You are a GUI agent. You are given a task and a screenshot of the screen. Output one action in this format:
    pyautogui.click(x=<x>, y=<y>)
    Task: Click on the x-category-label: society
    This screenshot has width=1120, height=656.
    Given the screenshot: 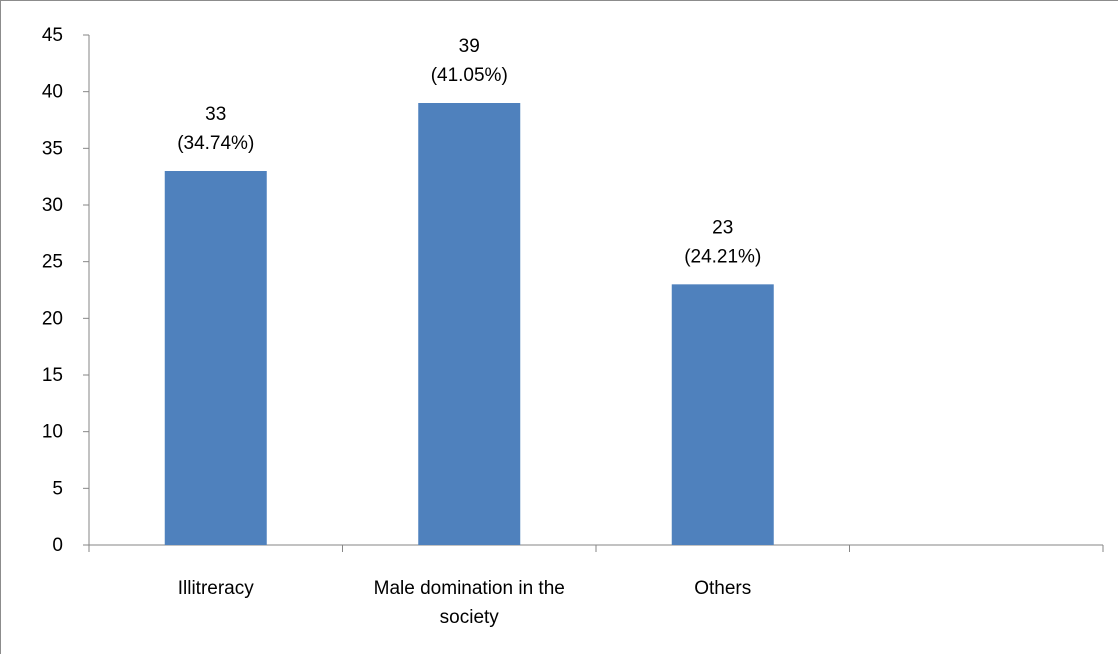 What is the action you would take?
    pyautogui.click(x=470, y=617)
    